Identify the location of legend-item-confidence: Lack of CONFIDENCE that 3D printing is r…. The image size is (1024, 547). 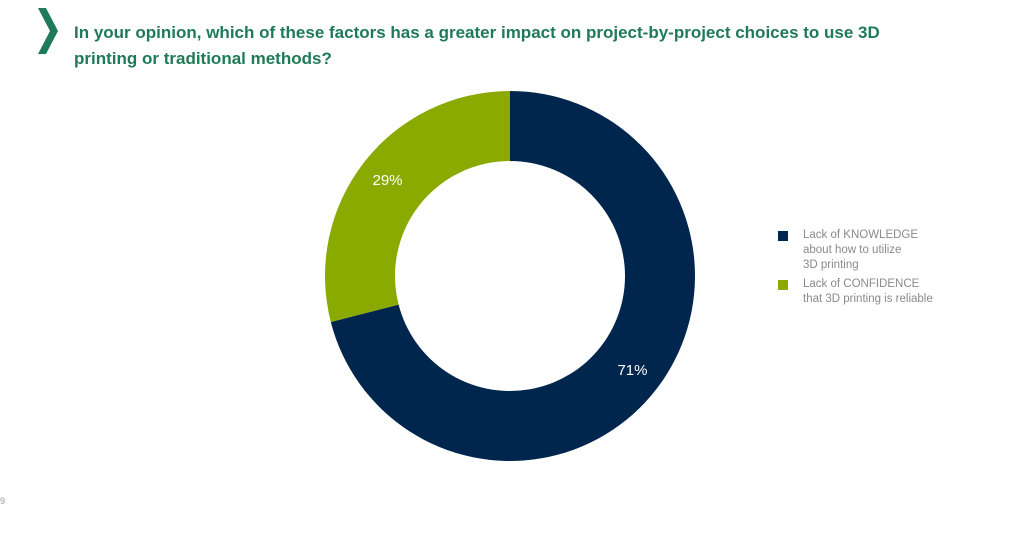
(878, 292).